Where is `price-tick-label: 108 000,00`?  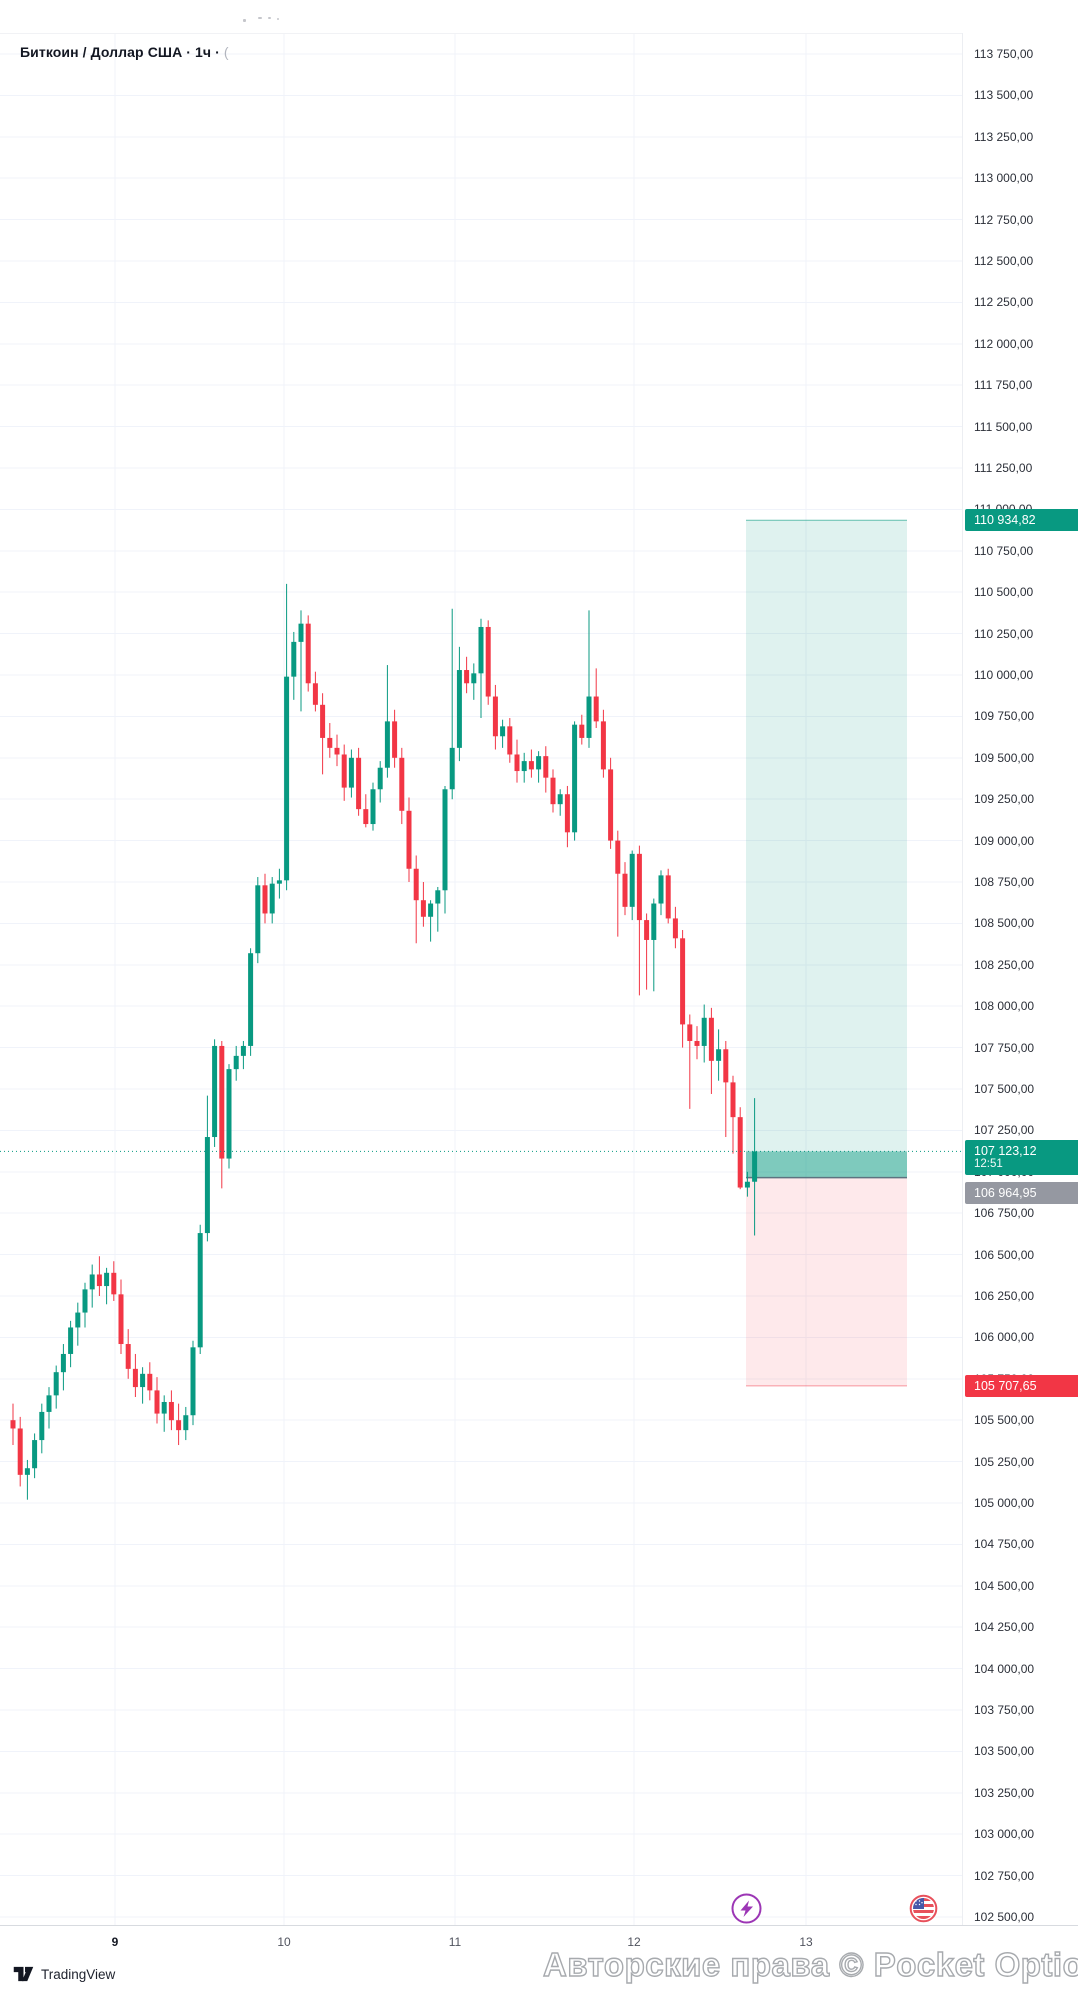 price-tick-label: 108 000,00 is located at coordinates (1004, 1006).